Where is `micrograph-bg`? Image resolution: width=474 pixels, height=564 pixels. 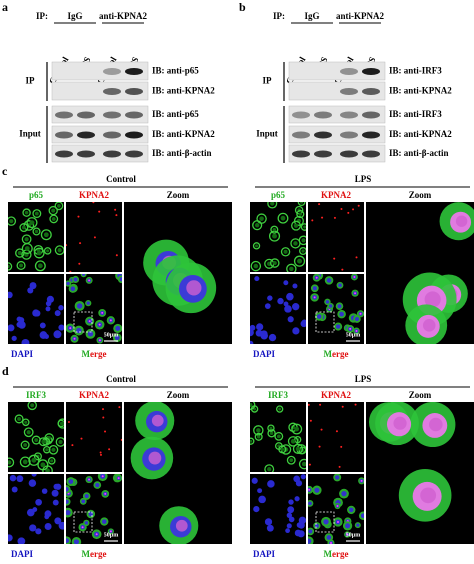
micrograph-bg is located at coordinates (94, 437).